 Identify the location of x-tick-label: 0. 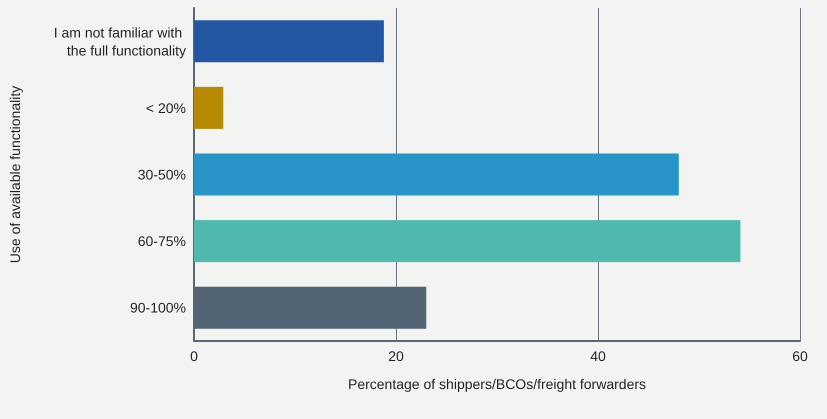
(194, 356).